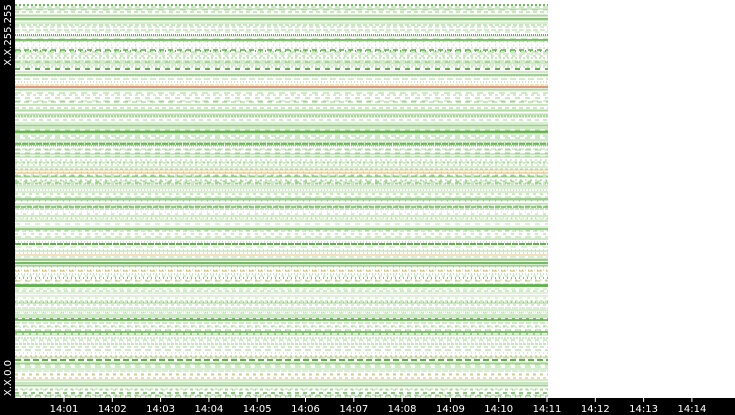 This screenshot has width=735, height=415. I want to click on x-tick-label: 14:05, so click(257, 409).